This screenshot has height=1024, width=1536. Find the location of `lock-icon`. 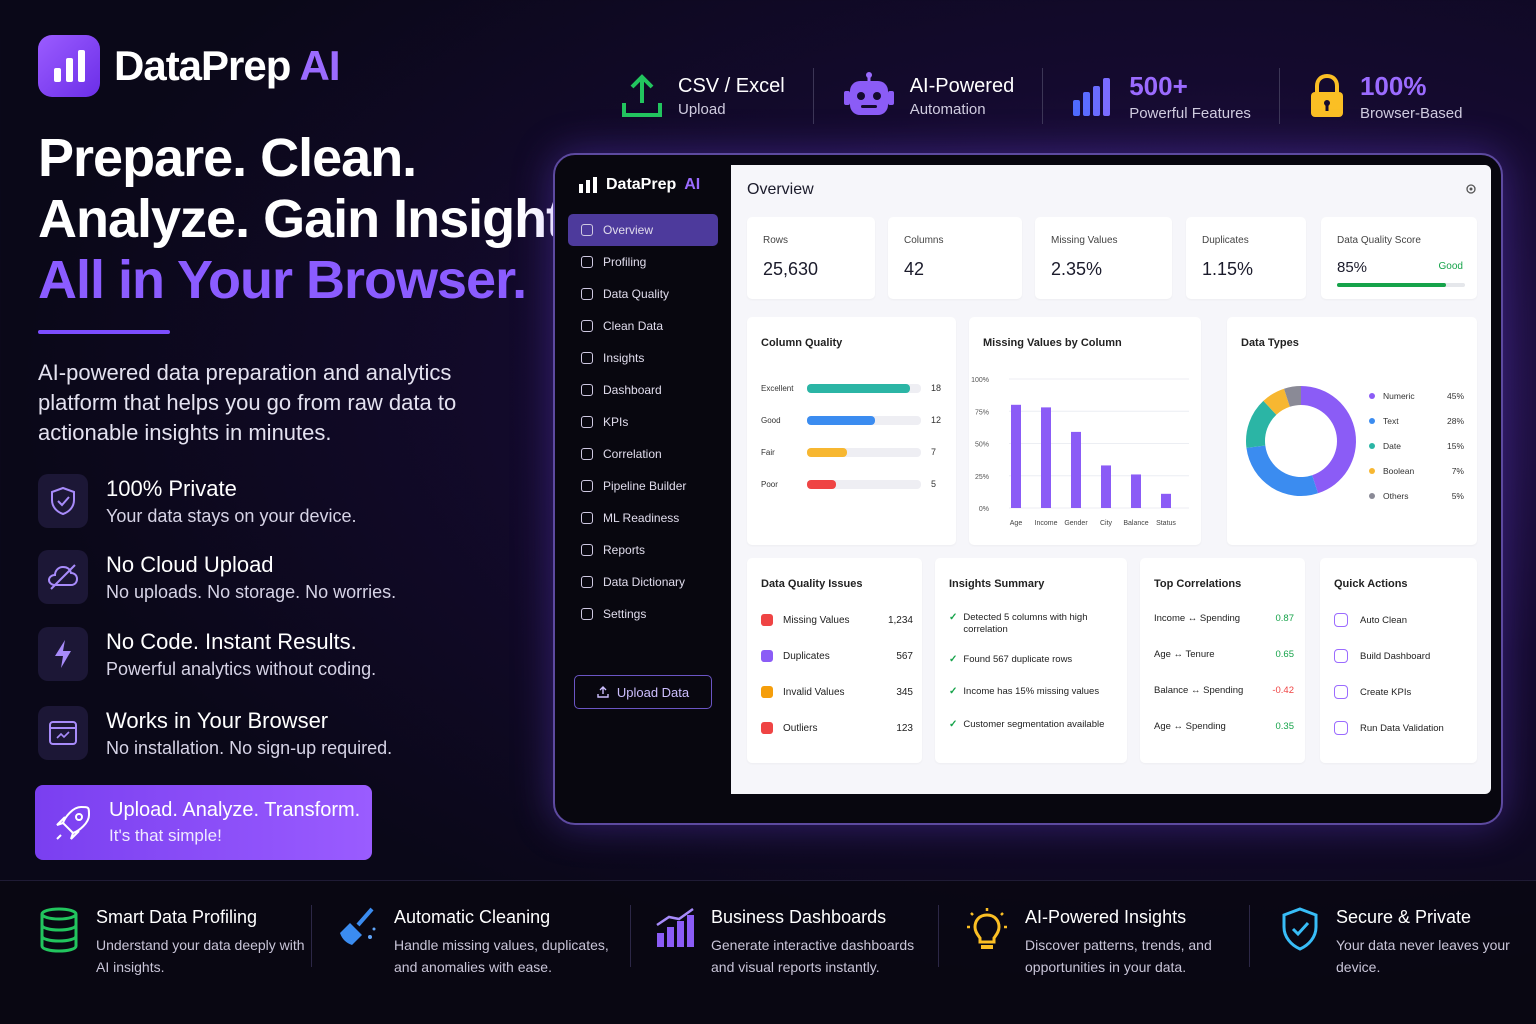

lock-icon is located at coordinates (1326, 95).